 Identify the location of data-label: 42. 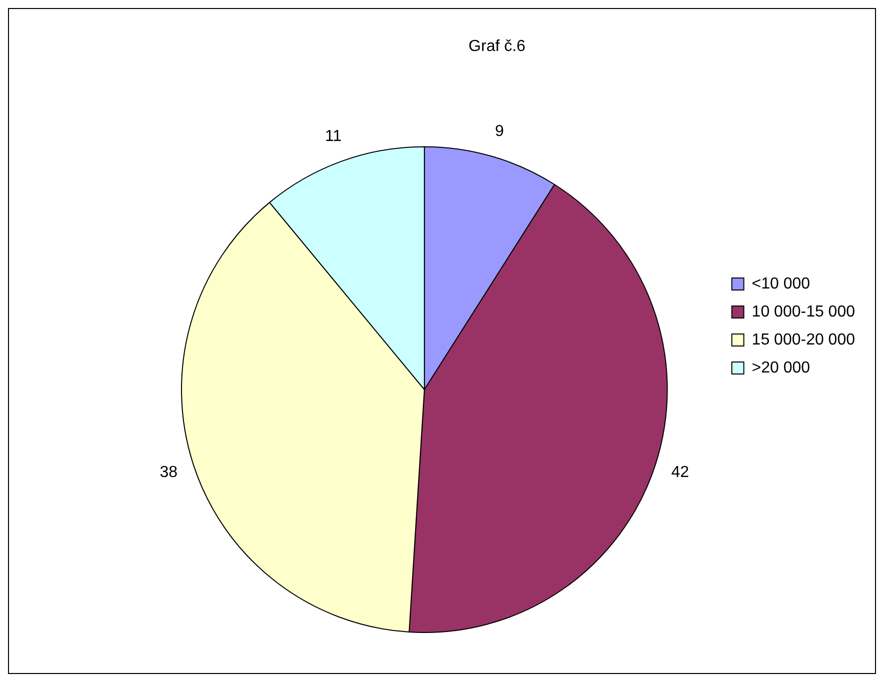
(680, 473).